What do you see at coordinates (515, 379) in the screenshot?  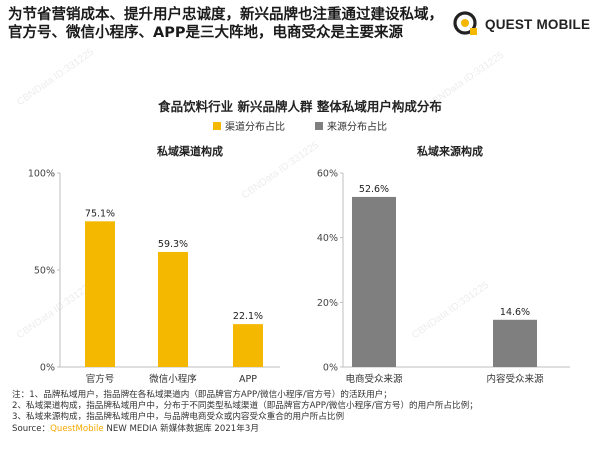 I see `category-label: 内容受众来源` at bounding box center [515, 379].